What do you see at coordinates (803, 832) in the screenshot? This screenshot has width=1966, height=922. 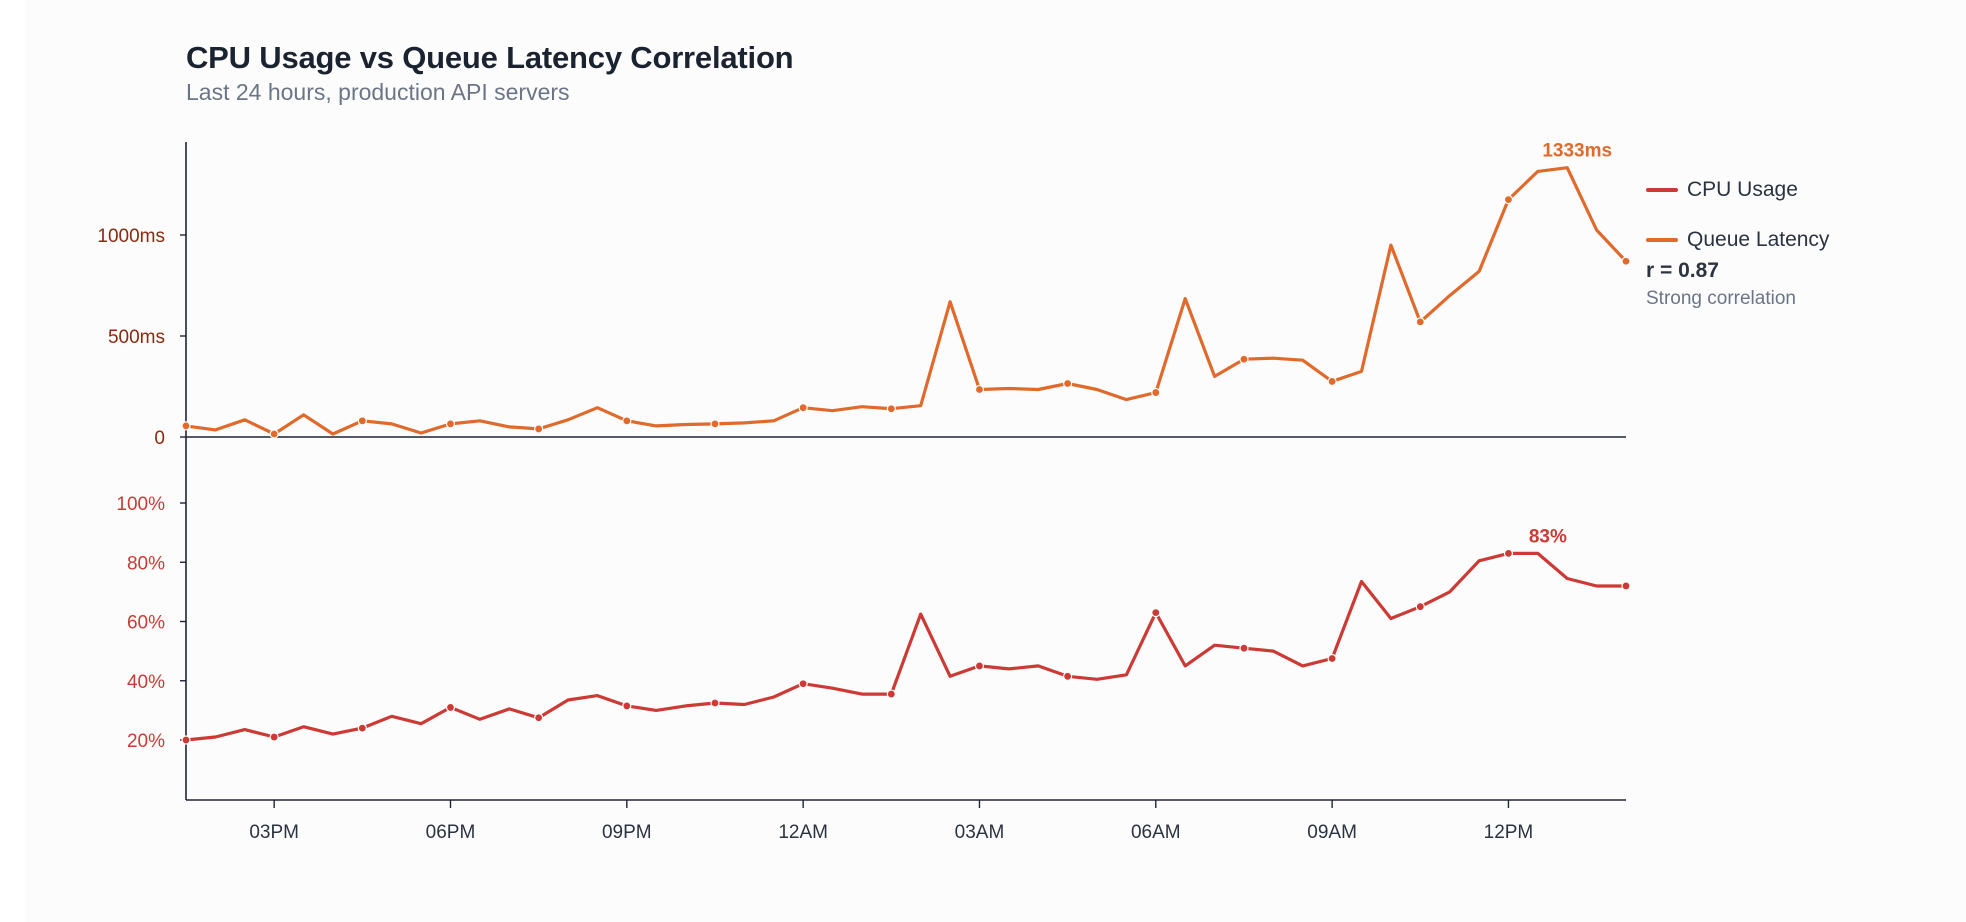 I see `x-tick-label: 12AM` at bounding box center [803, 832].